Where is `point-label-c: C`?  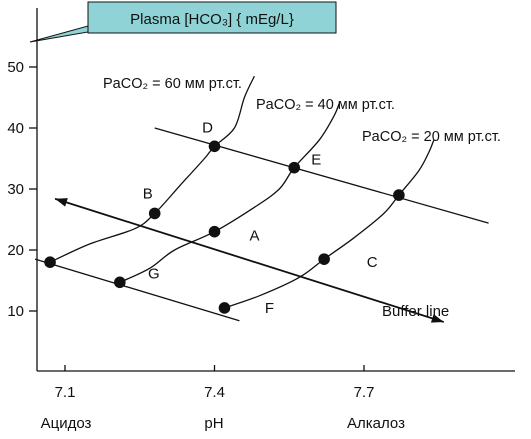
point-label-c: C is located at coordinates (372, 262).